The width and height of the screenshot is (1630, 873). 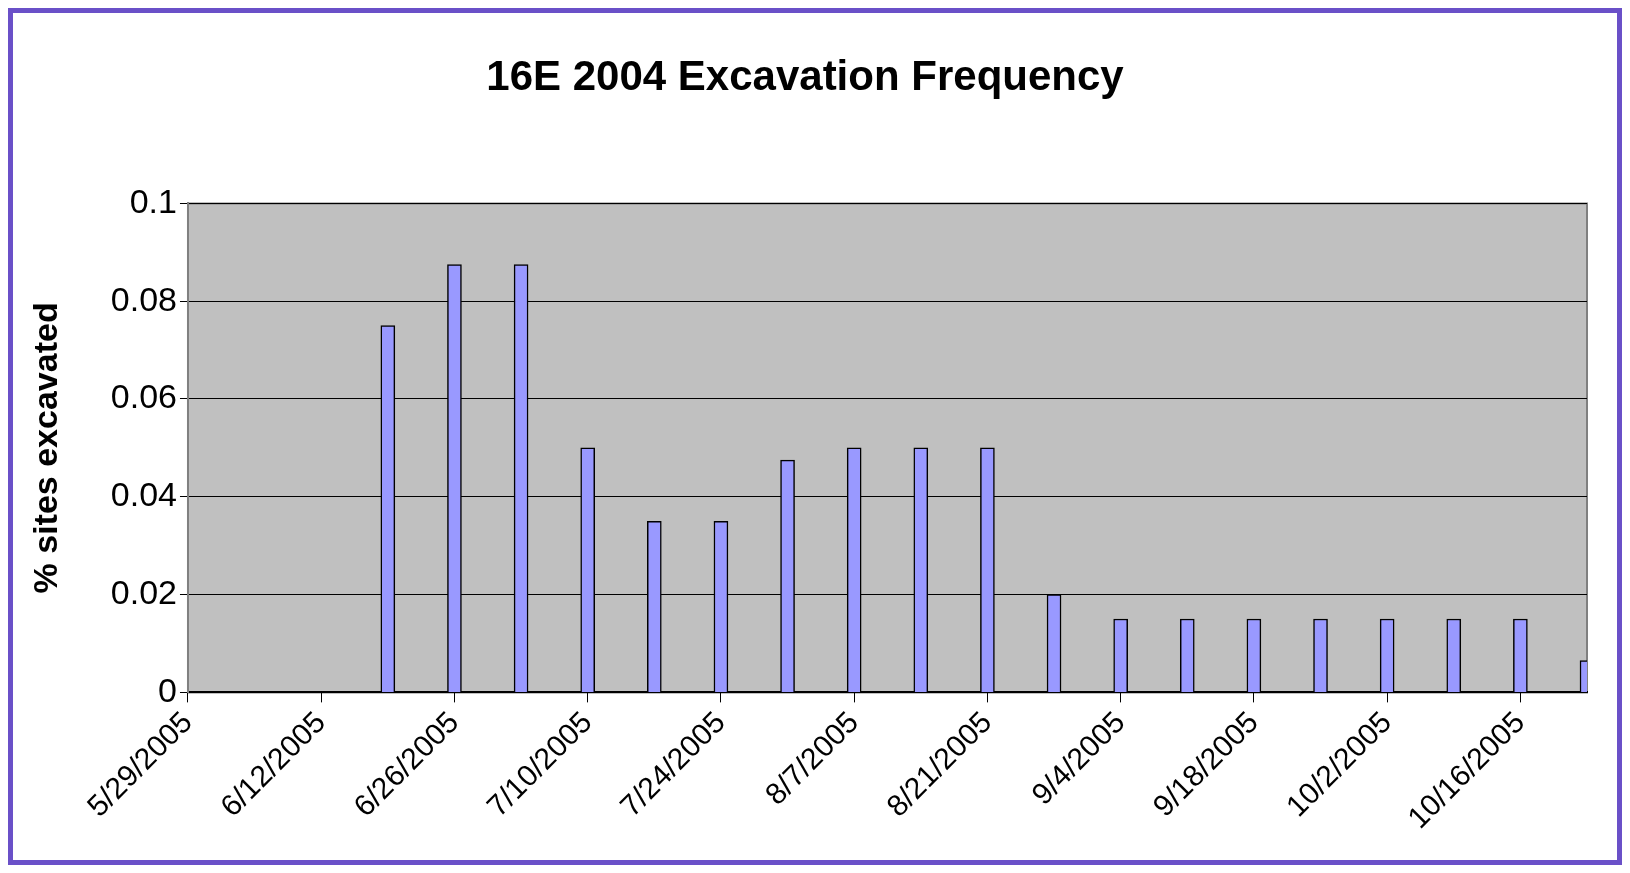 I want to click on chart-title: 16E 2004 Excavation Frequency, so click(x=805, y=75).